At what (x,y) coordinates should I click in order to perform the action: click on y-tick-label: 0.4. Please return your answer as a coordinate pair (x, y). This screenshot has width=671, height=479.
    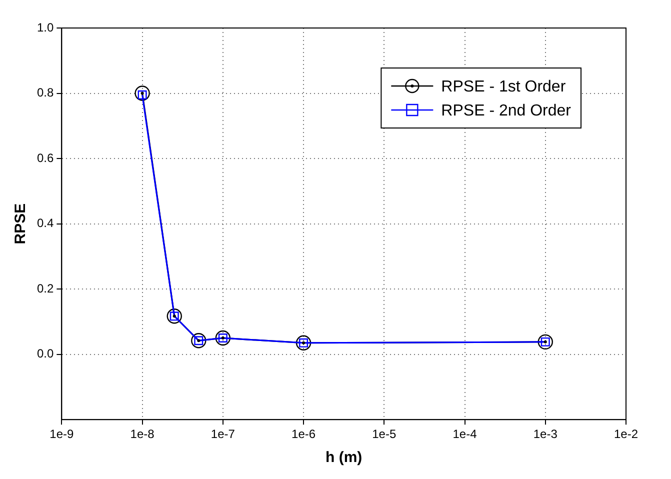
    Looking at the image, I should click on (45, 223).